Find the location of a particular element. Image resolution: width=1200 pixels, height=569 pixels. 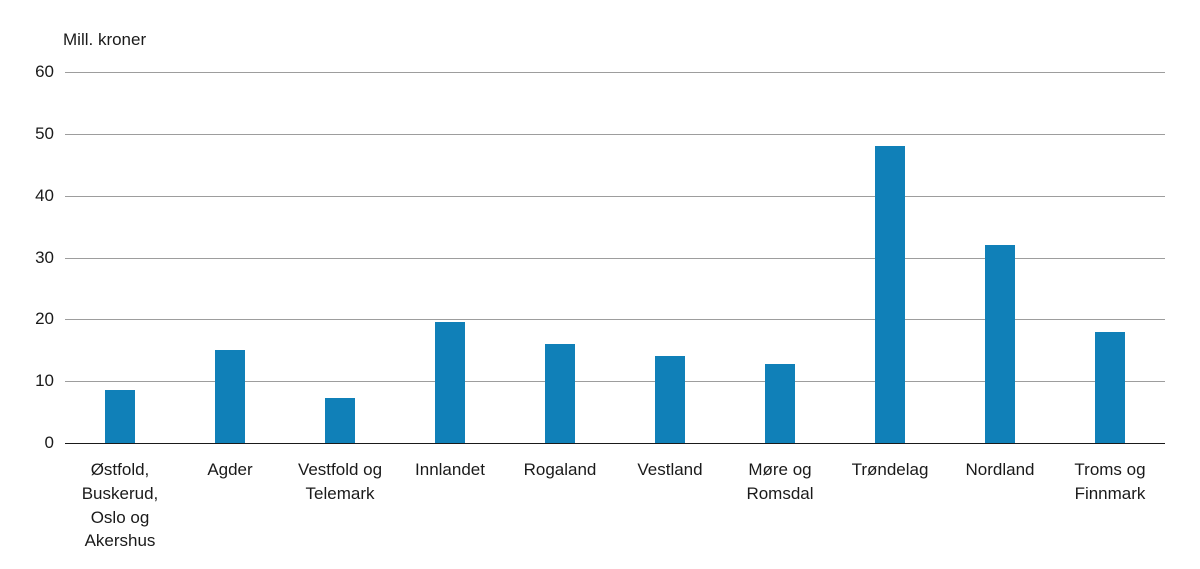

y-tick-label: 50 is located at coordinates (44, 133).